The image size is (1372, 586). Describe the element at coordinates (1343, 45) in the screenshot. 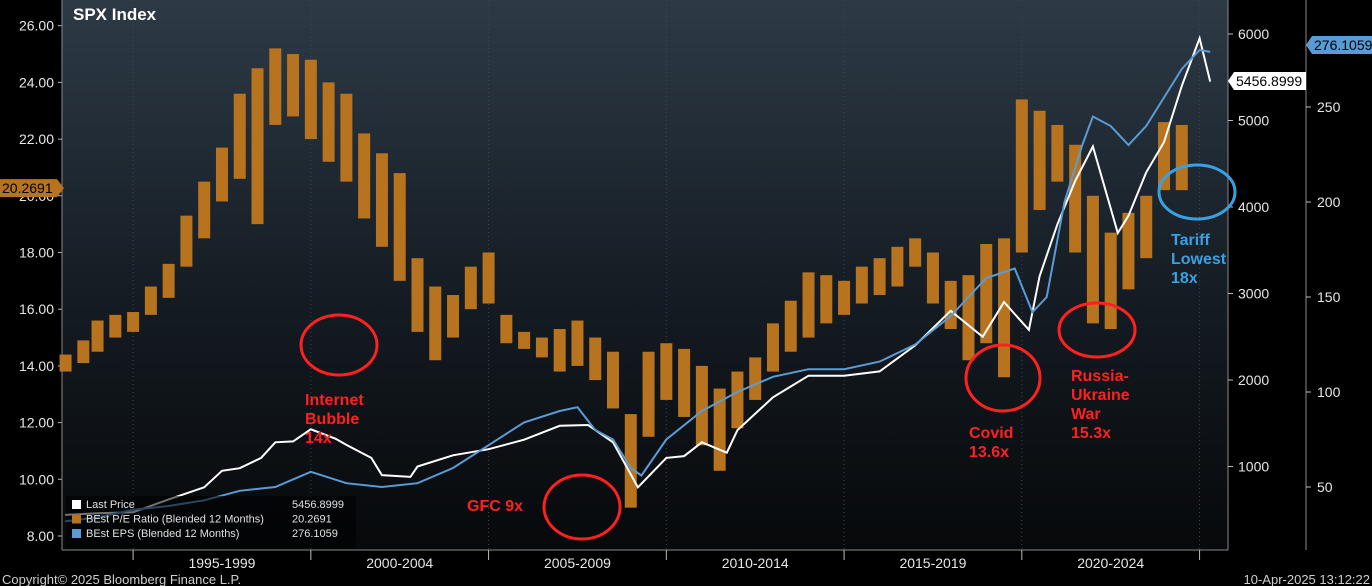

I see `eps-last-value: 276.1059` at that location.